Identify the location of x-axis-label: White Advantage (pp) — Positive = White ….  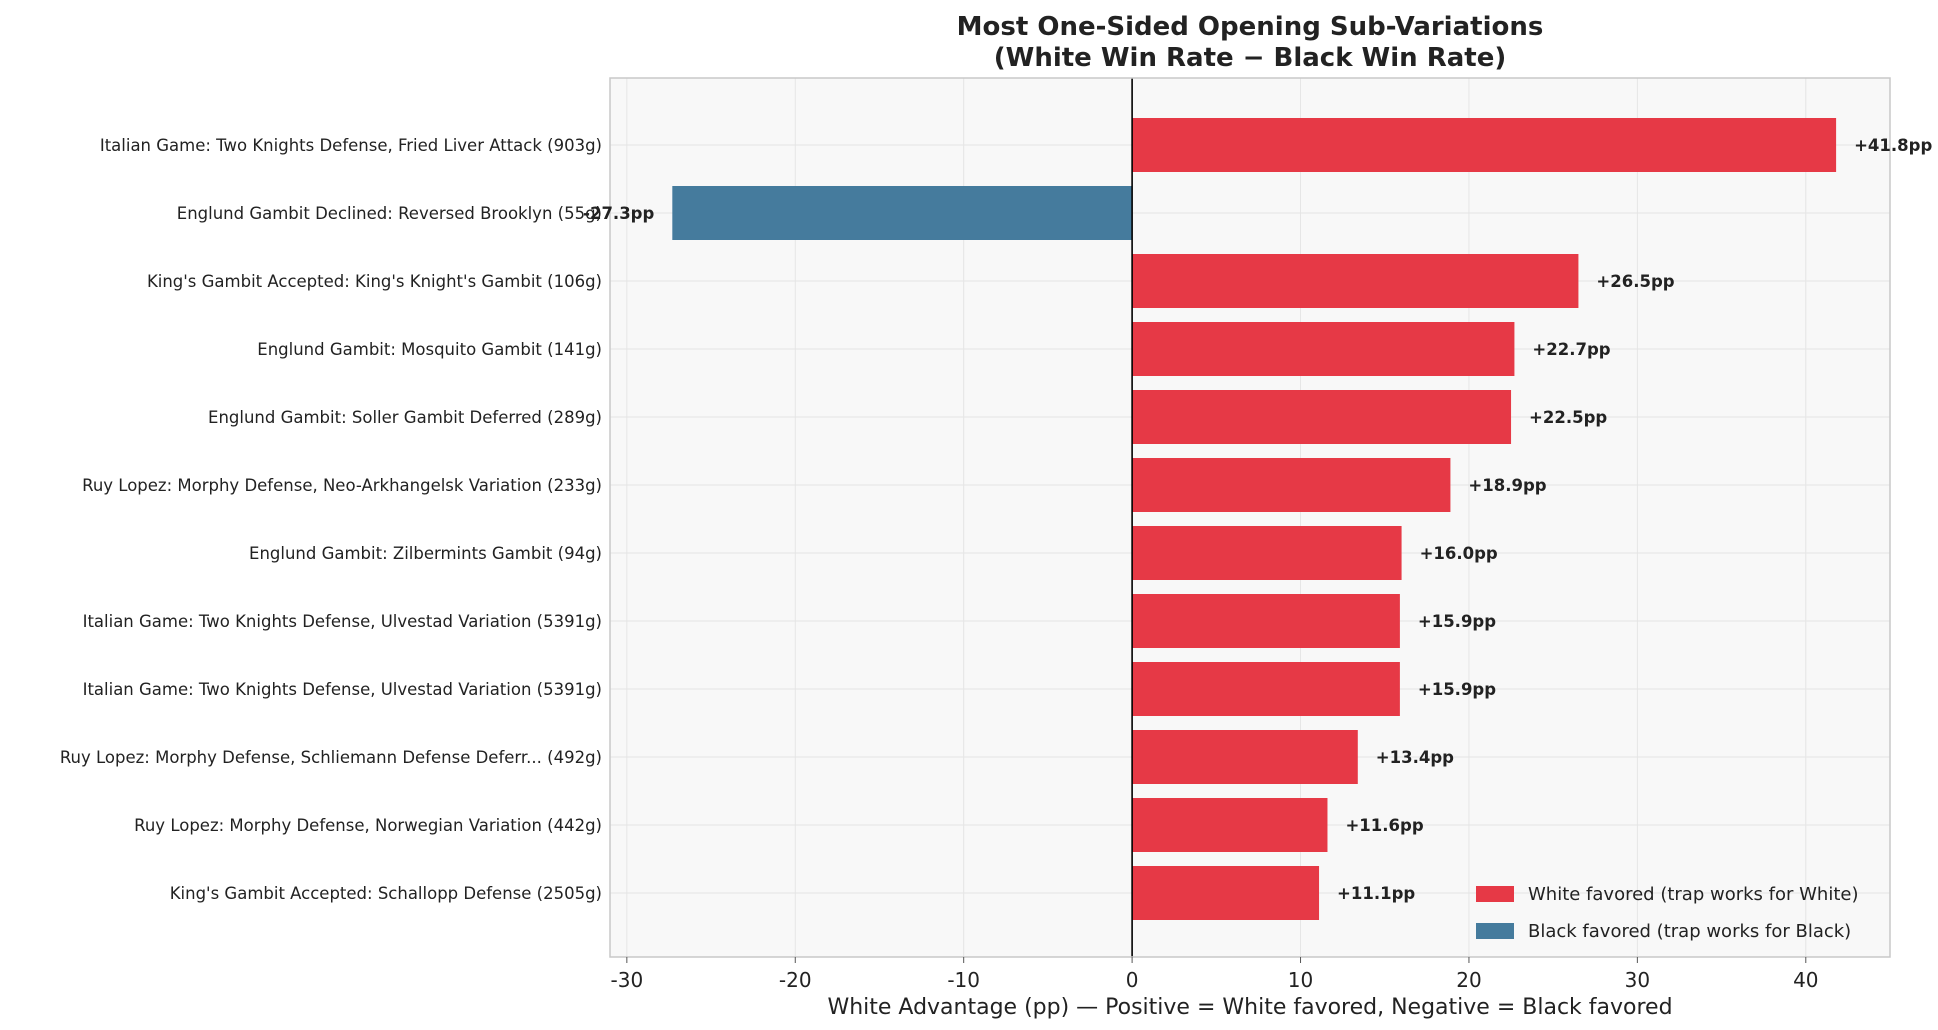
(1249, 1007).